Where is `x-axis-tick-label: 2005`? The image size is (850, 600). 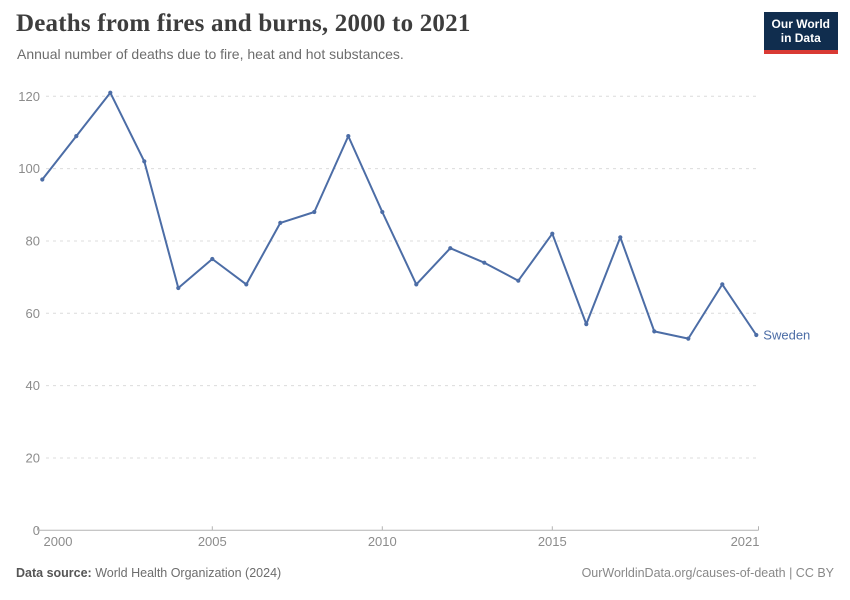
x-axis-tick-label: 2005 is located at coordinates (212, 541).